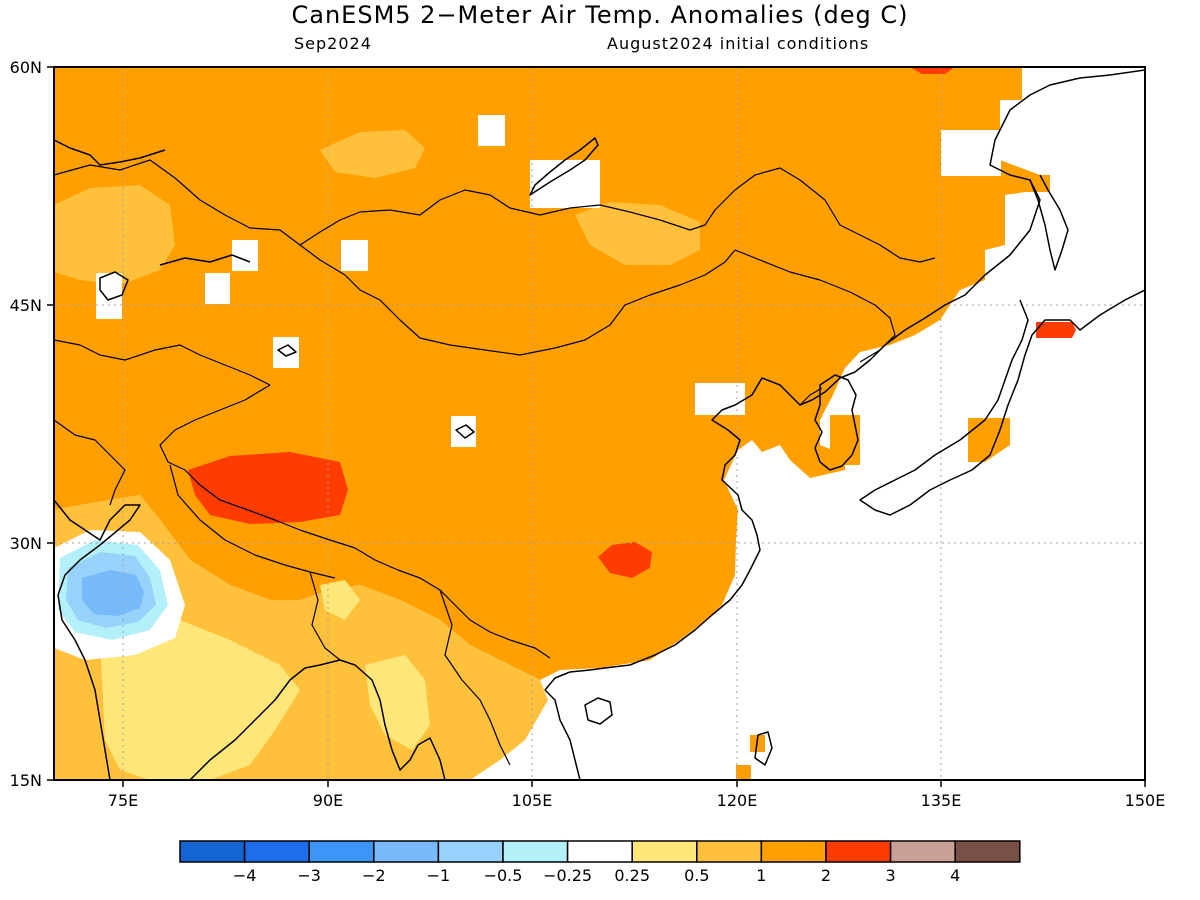  What do you see at coordinates (1056, 330) in the screenshot?
I see `hotspot-hokkaido` at bounding box center [1056, 330].